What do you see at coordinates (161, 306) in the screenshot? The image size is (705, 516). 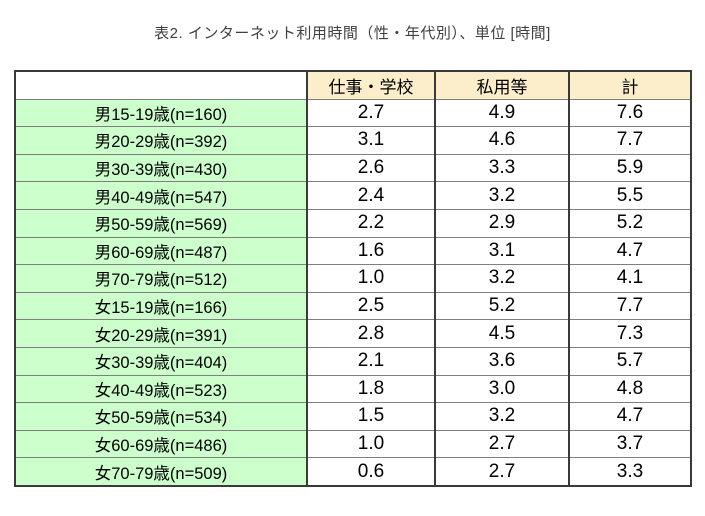 I see `row-label: 女15-19歳(n=166)` at bounding box center [161, 306].